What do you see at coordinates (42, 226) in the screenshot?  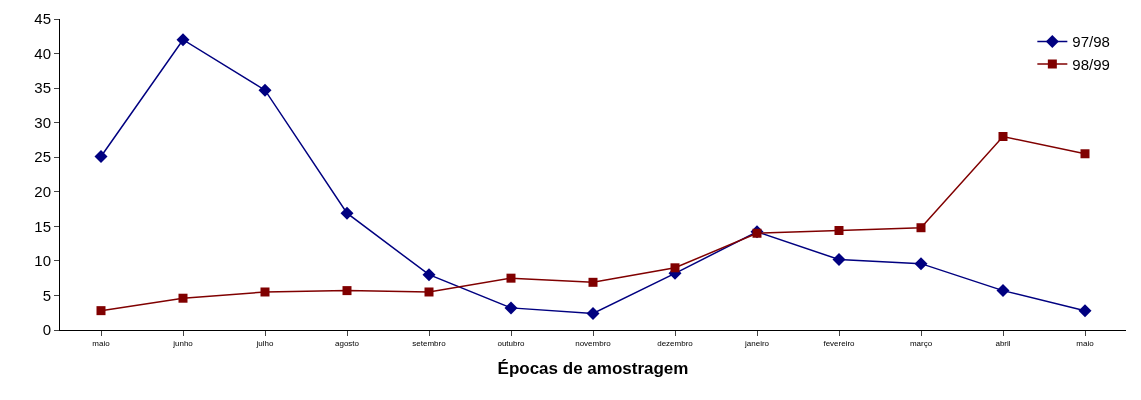 I see `y-tick-label: 15` at bounding box center [42, 226].